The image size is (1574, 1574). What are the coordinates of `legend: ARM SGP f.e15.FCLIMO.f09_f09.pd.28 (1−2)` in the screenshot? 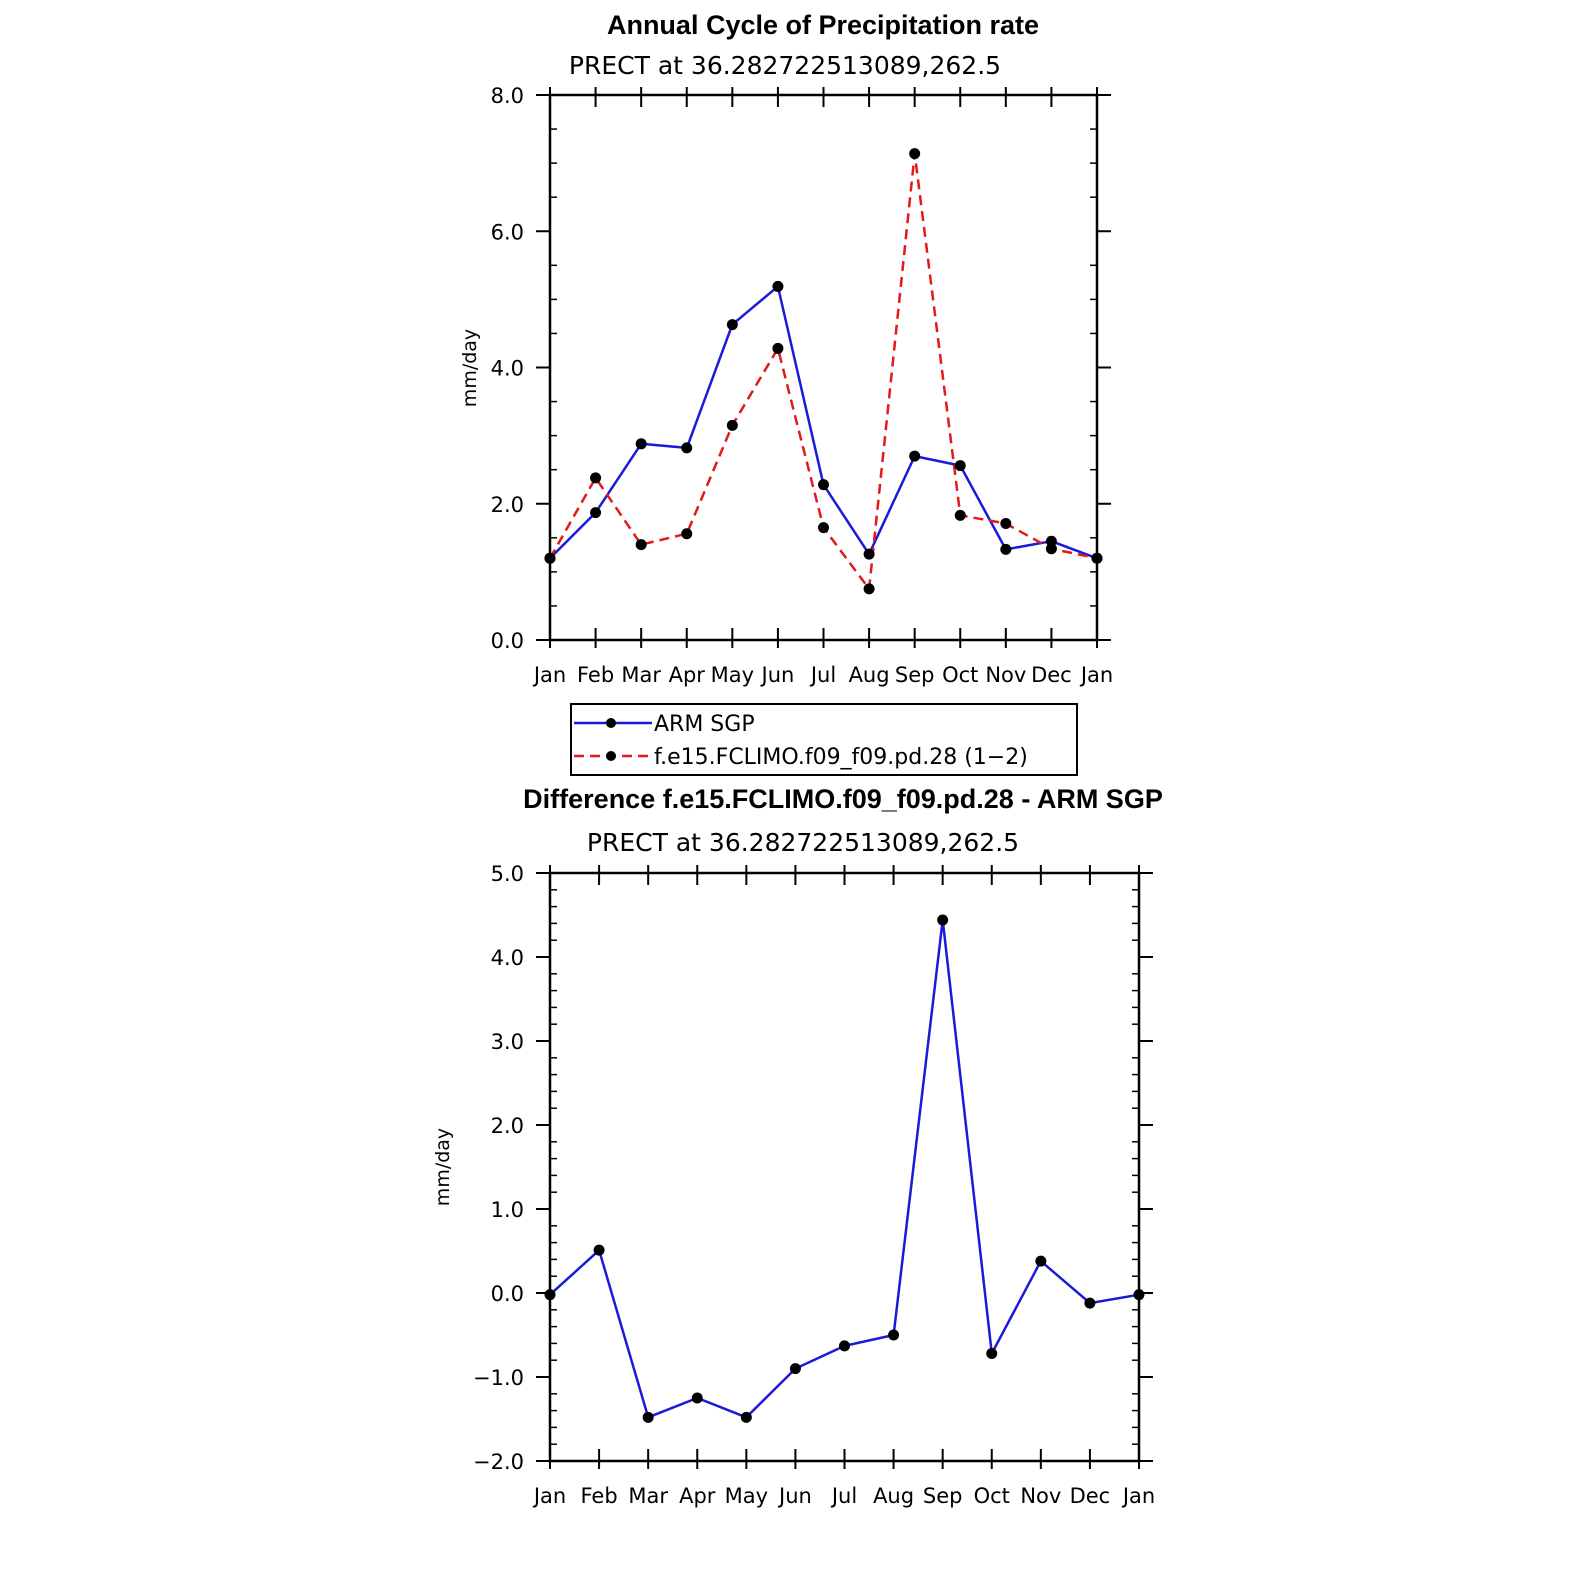 It's located at (824, 739).